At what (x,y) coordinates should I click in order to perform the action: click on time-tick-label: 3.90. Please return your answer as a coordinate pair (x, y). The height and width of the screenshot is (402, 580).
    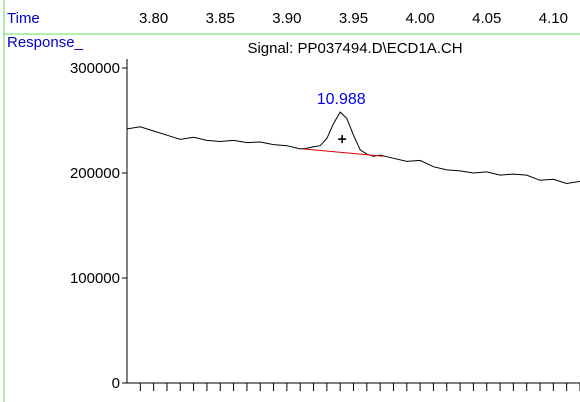
    Looking at the image, I should click on (286, 18).